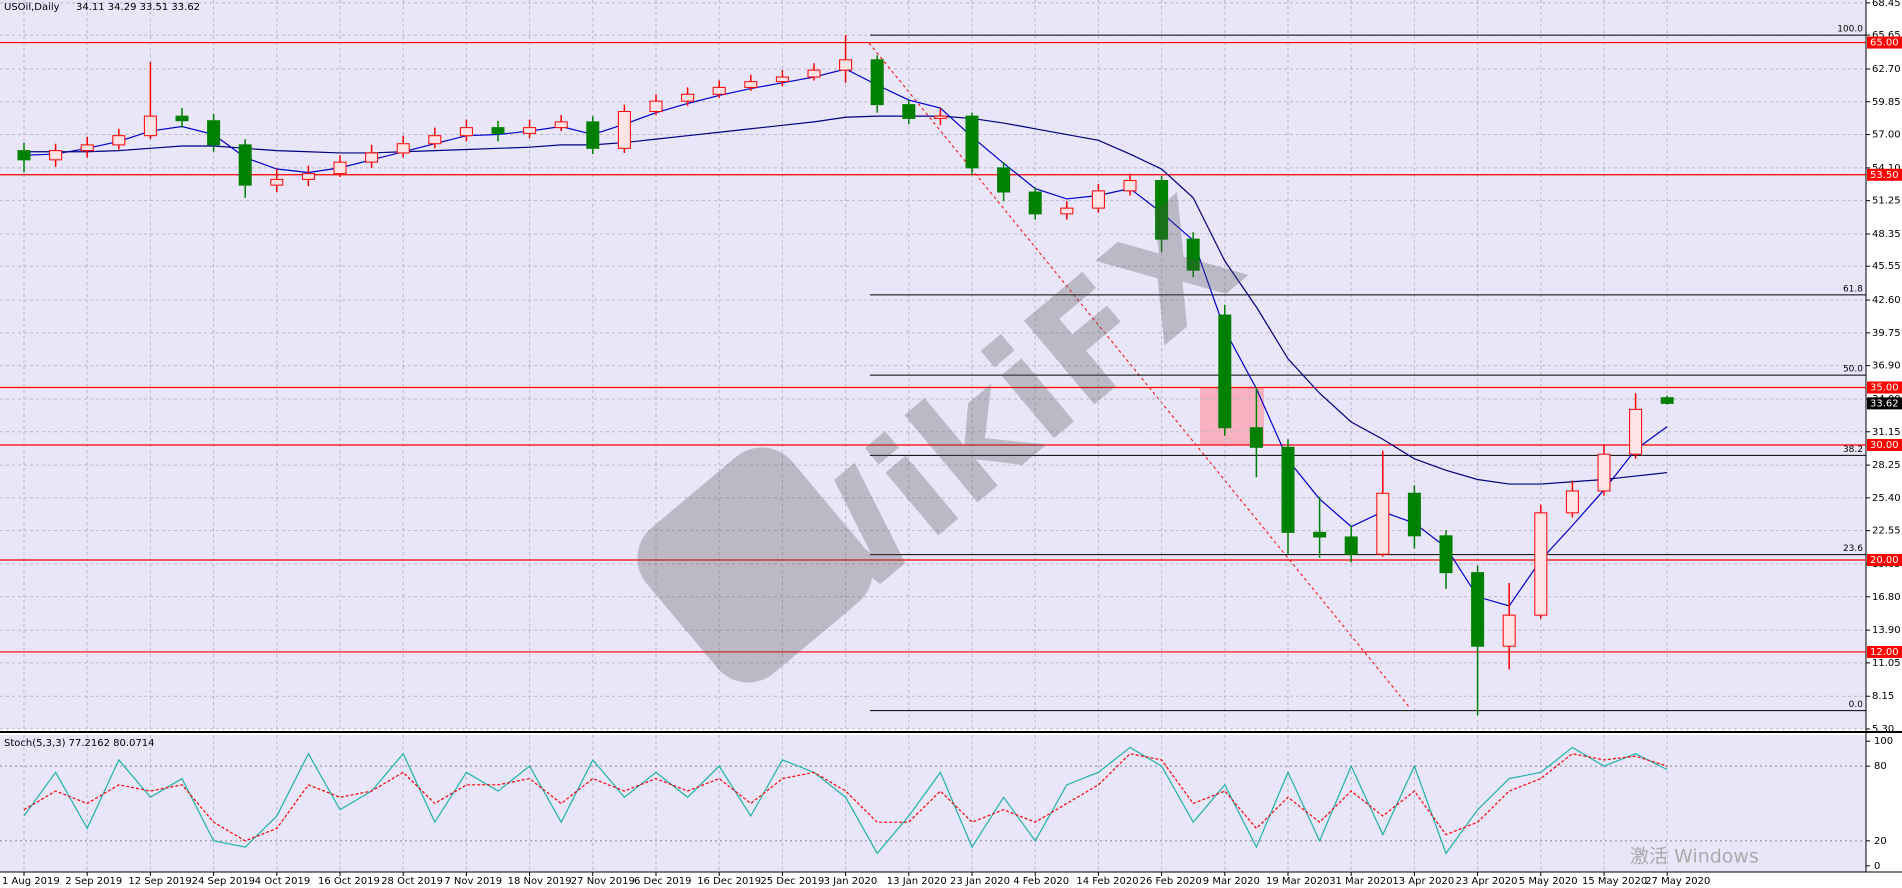  Describe the element at coordinates (1886, 168) in the screenshot. I see `y-tick-label: 54.10` at that location.